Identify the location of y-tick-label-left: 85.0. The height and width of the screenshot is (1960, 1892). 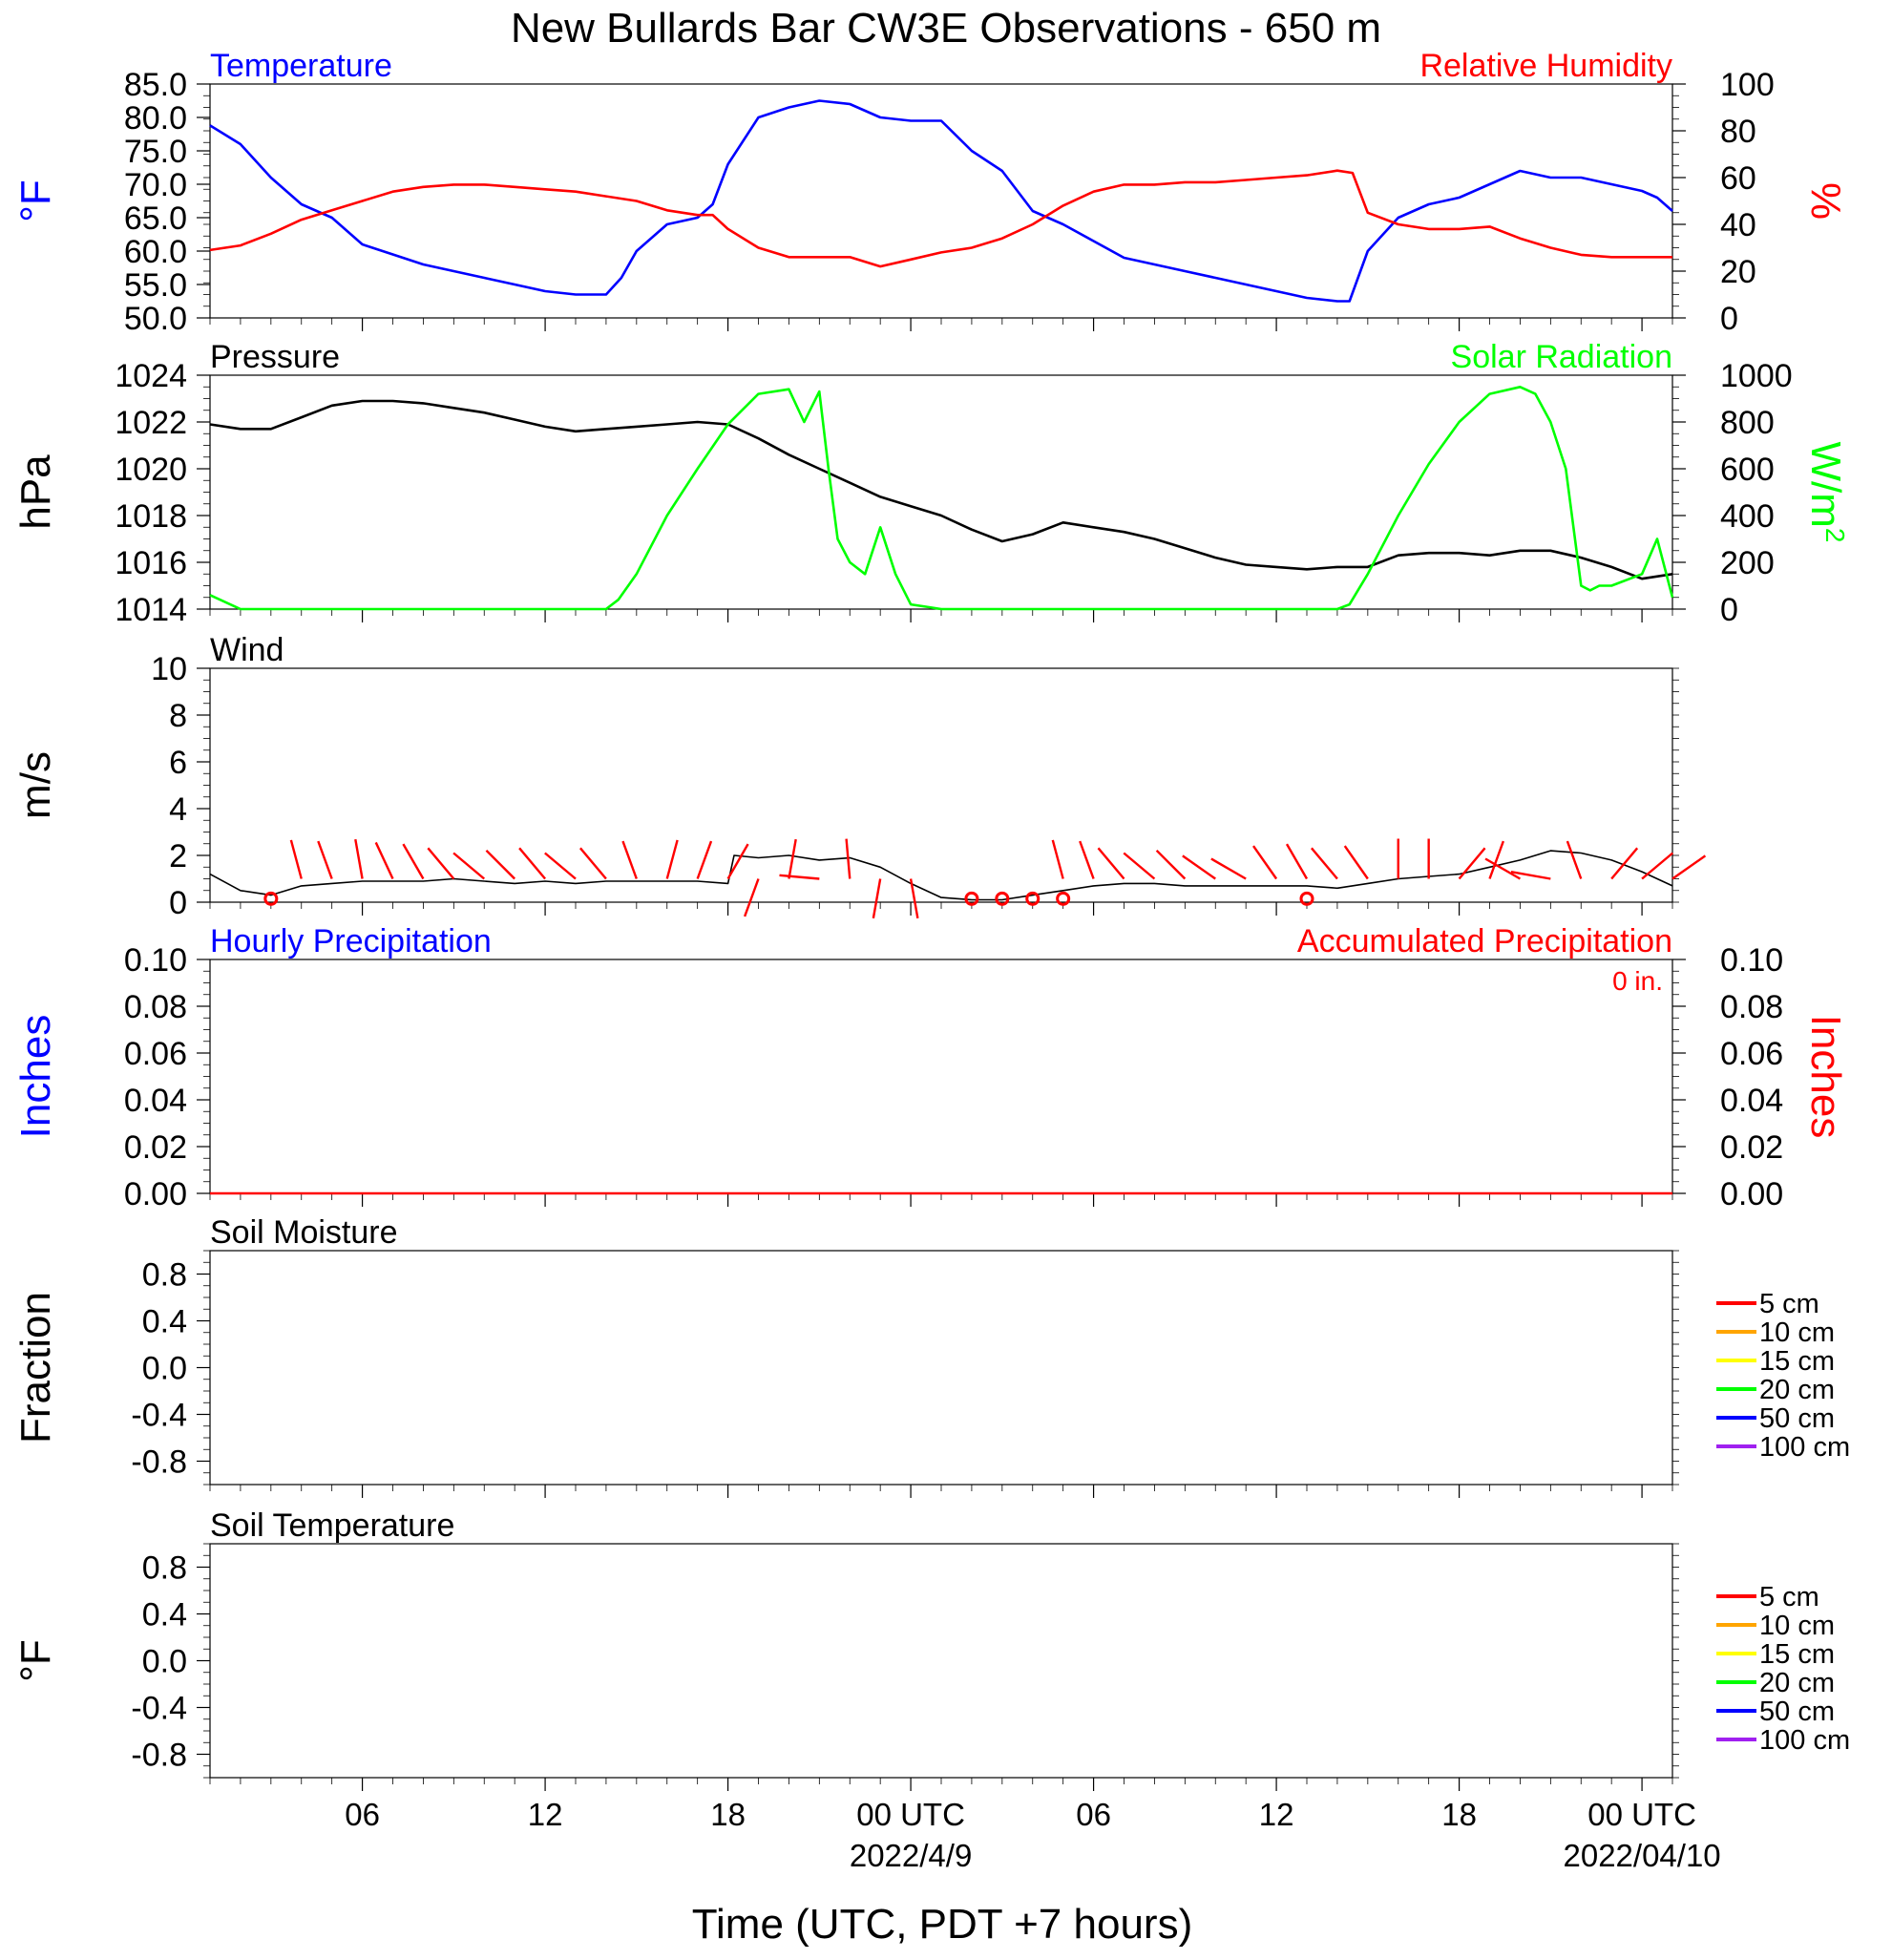
(155, 85).